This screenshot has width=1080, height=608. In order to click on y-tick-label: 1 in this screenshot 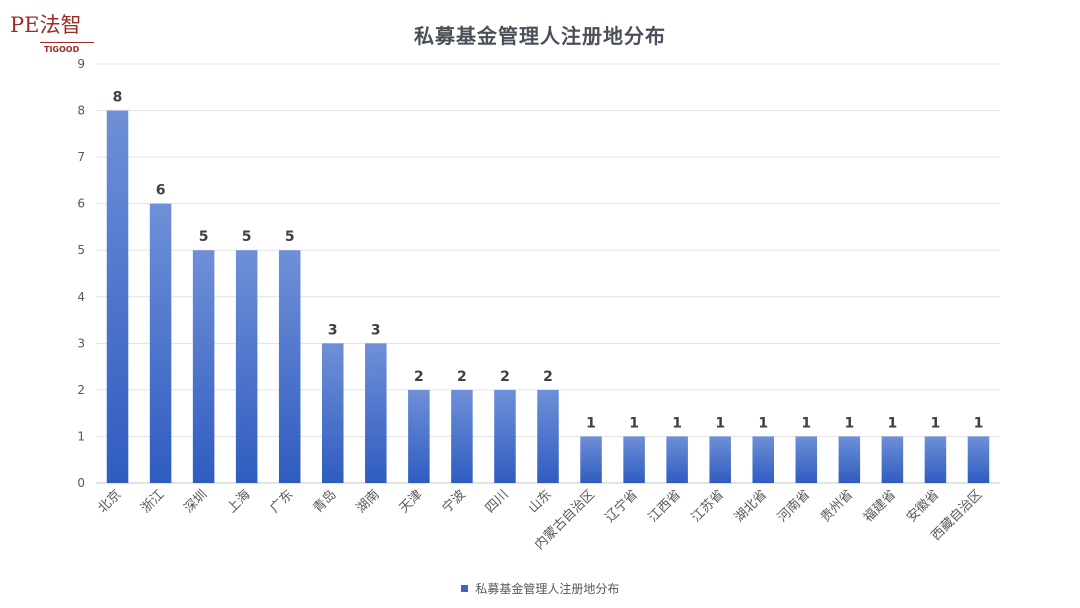, I will do `click(81, 436)`.